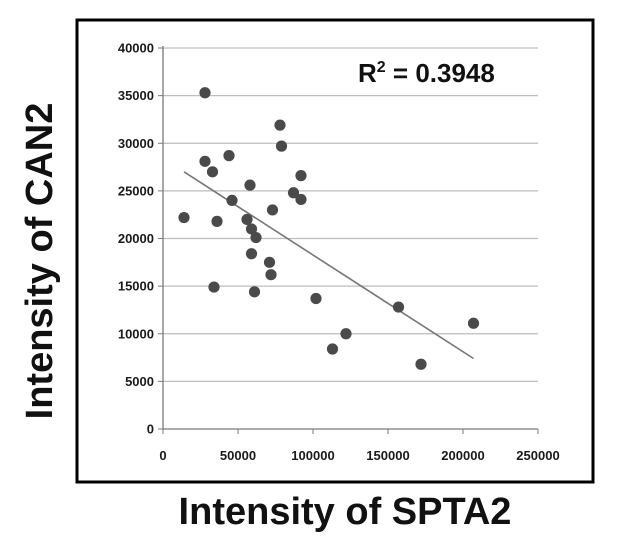 The image size is (623, 544). I want to click on y-tick-label-25000: 25000, so click(136, 190).